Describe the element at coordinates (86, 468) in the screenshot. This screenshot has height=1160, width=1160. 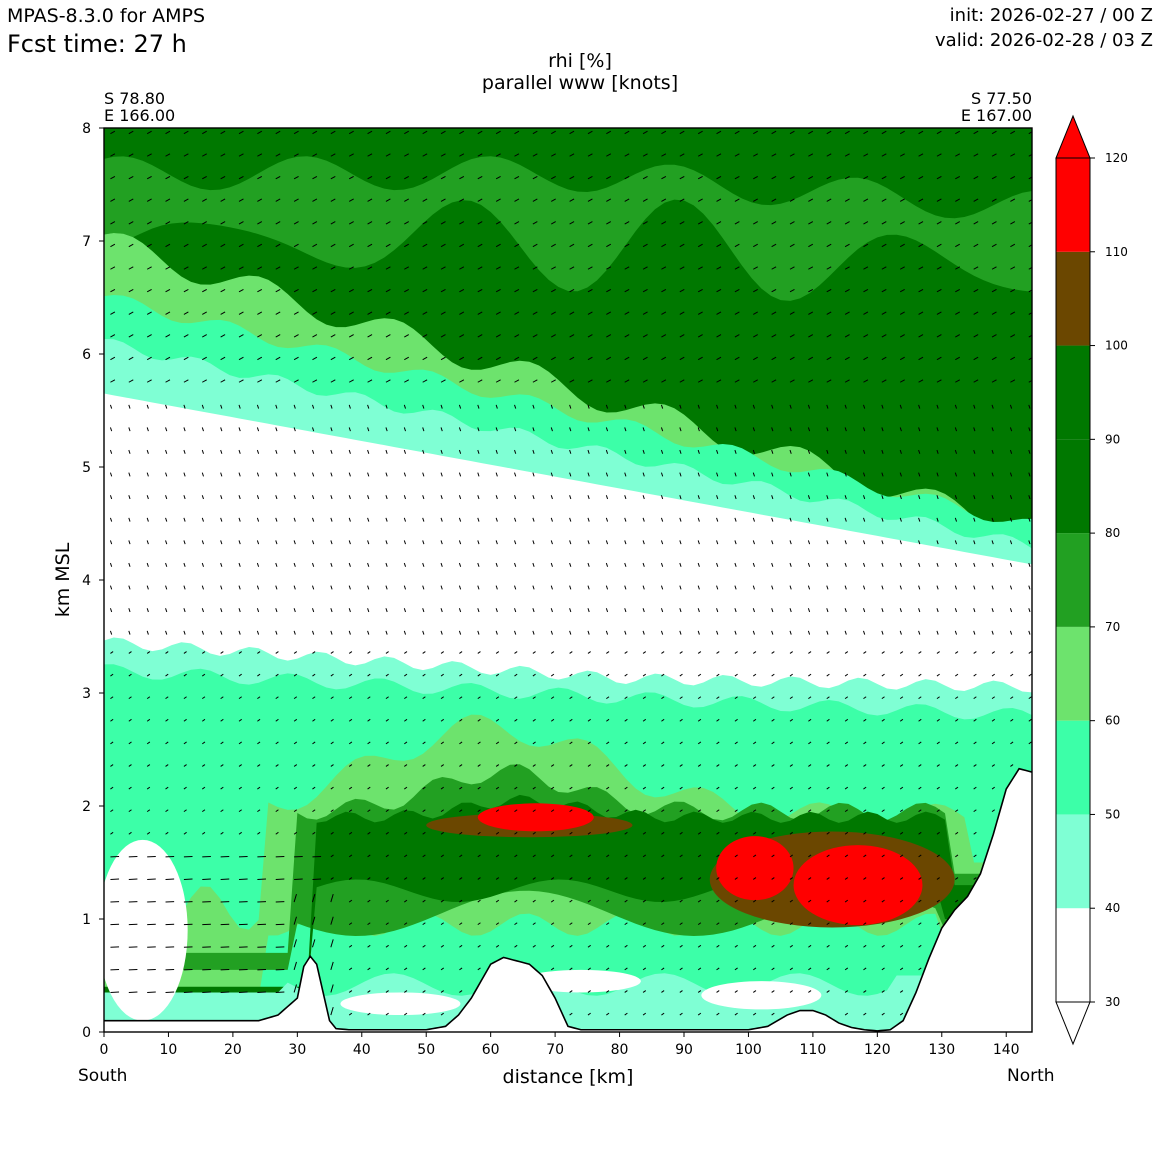
I see `y-tick-label: 5` at that location.